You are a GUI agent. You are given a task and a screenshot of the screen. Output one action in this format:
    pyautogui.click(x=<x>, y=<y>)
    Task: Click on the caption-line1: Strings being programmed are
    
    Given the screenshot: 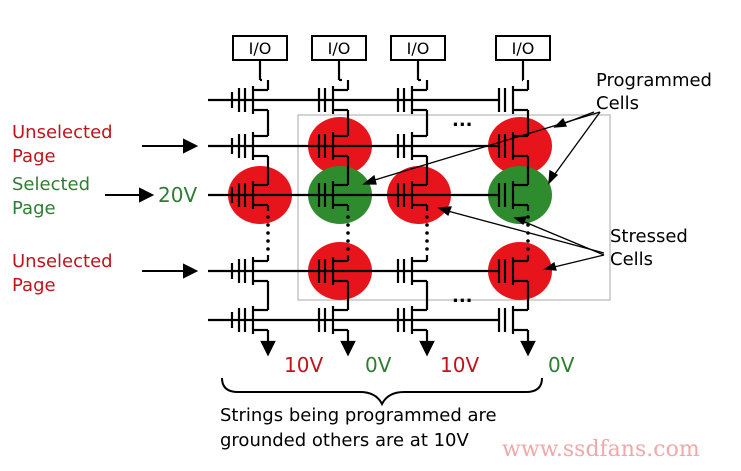 What is the action you would take?
    pyautogui.click(x=358, y=415)
    